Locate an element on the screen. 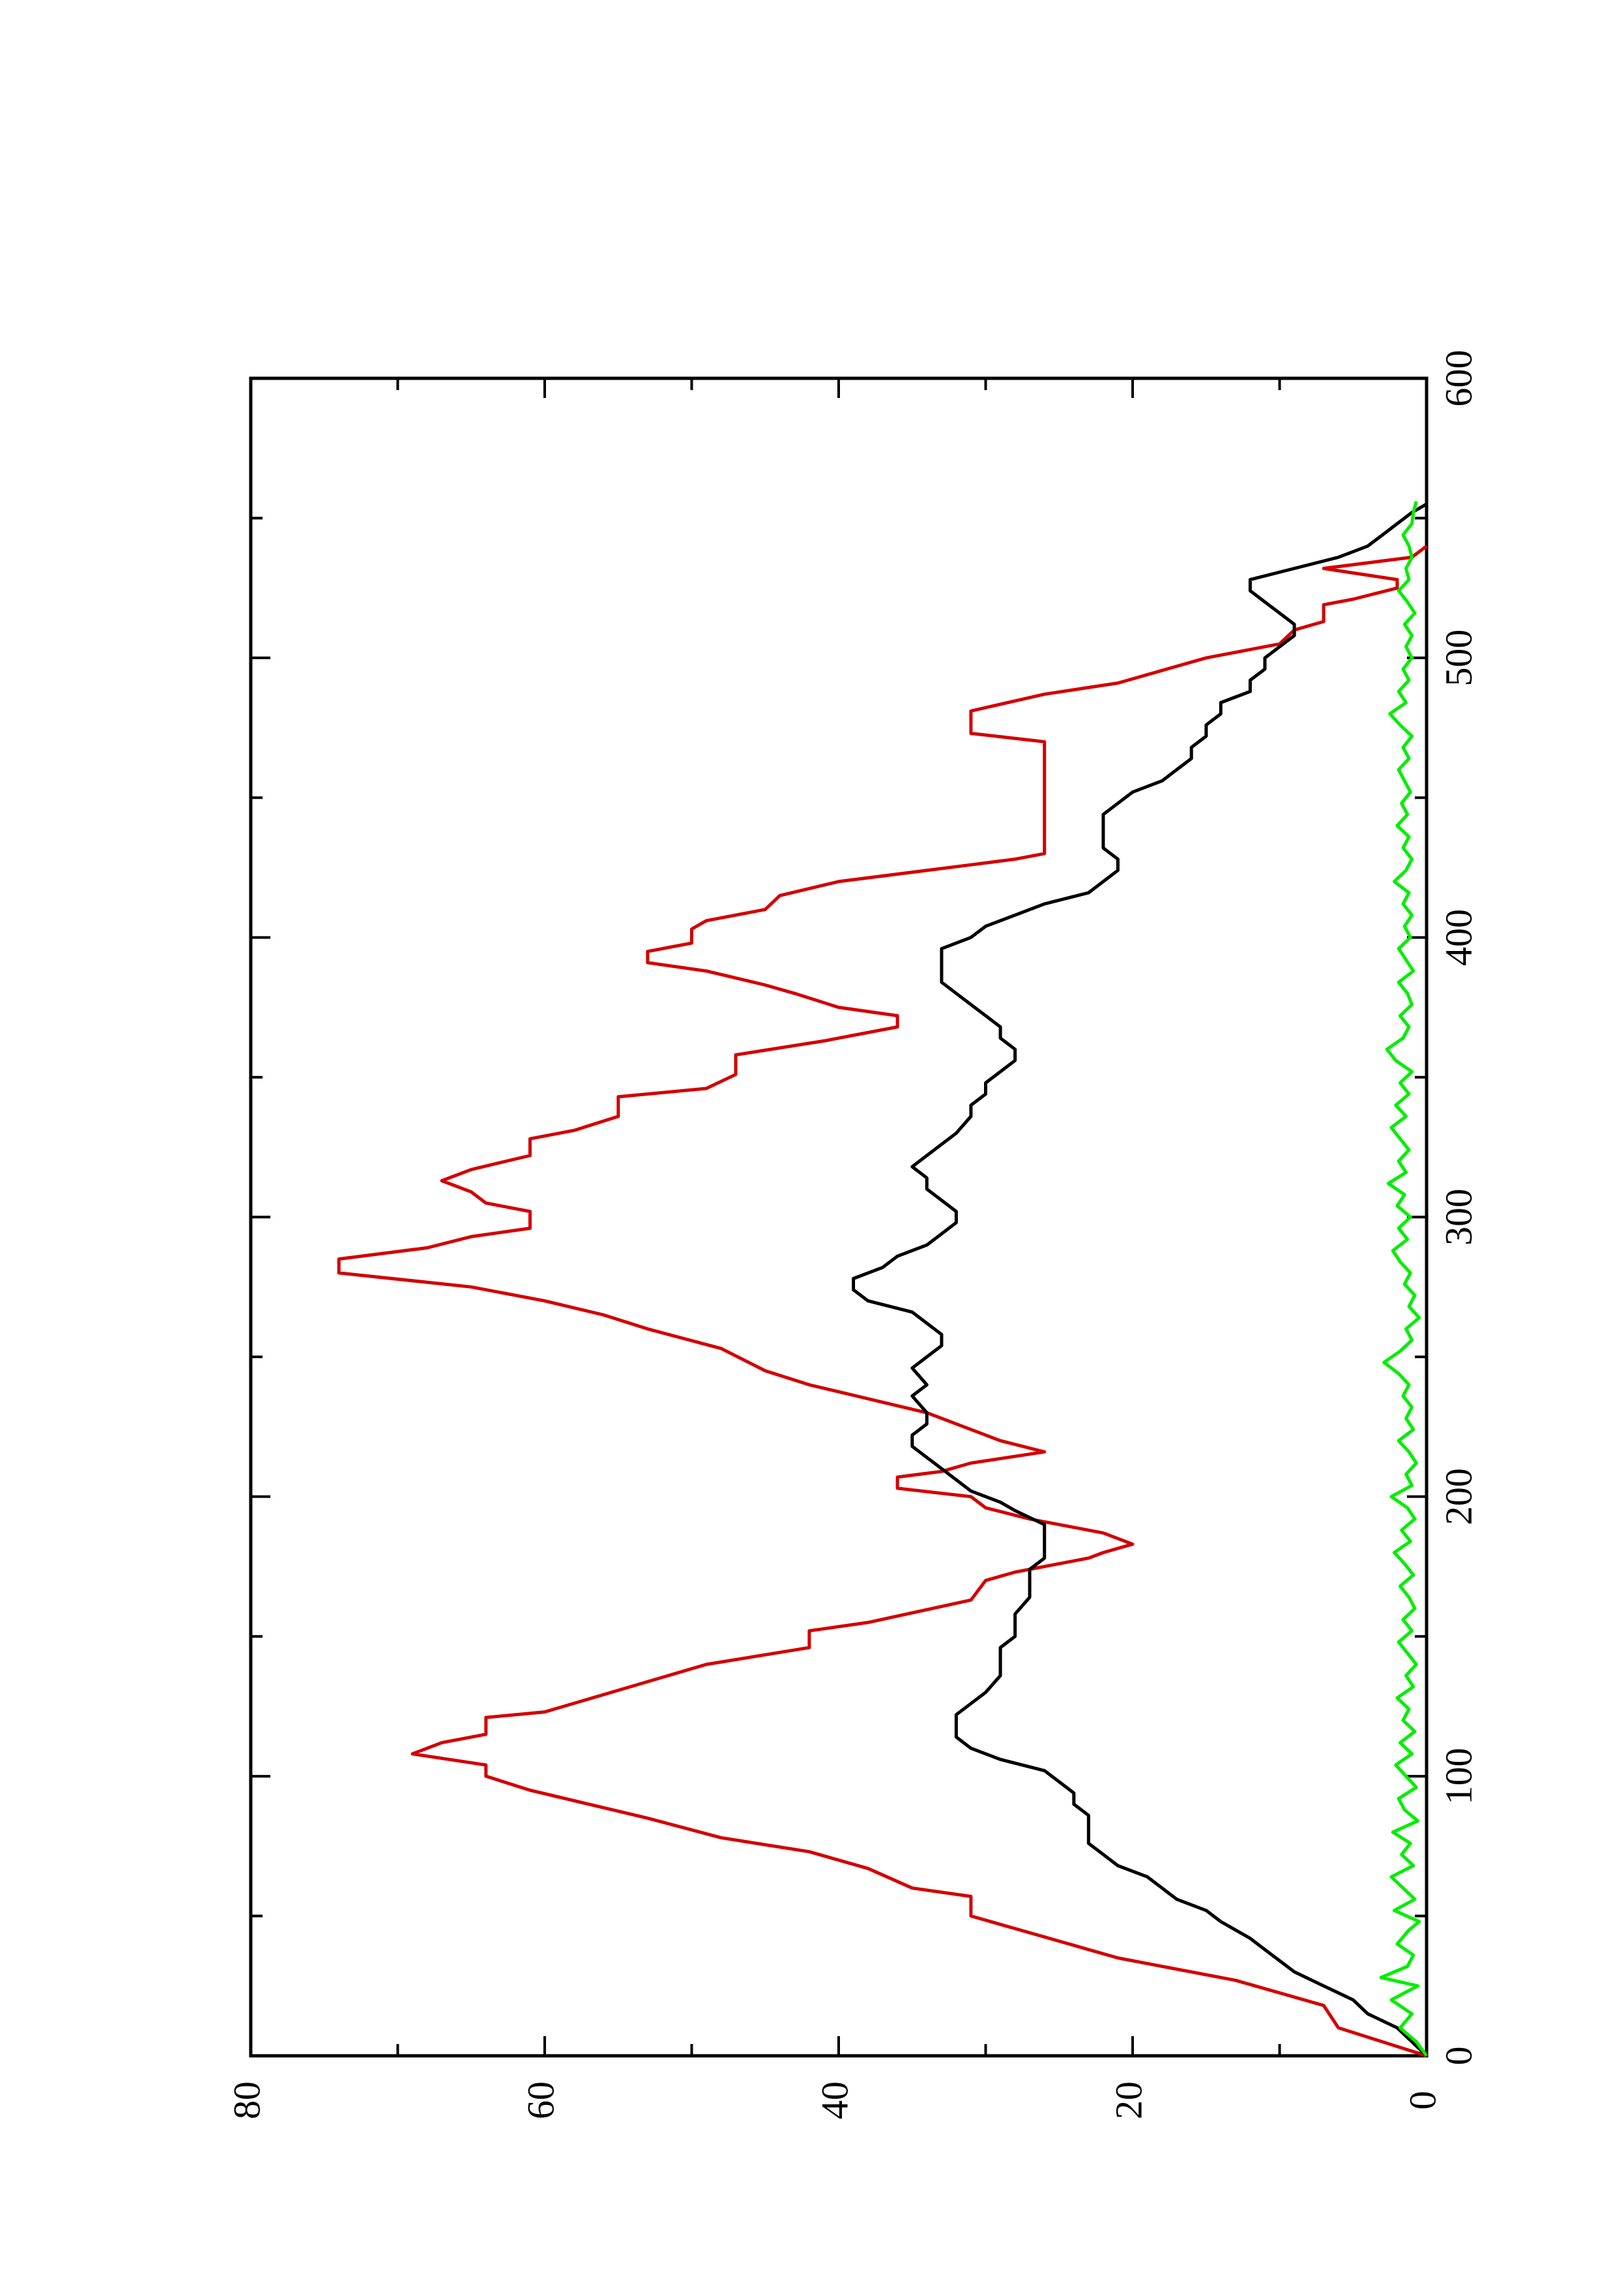 The height and width of the screenshot is (2296, 1623). y-tick-labels: 0 20 40 60 80 is located at coordinates (834, 2100).